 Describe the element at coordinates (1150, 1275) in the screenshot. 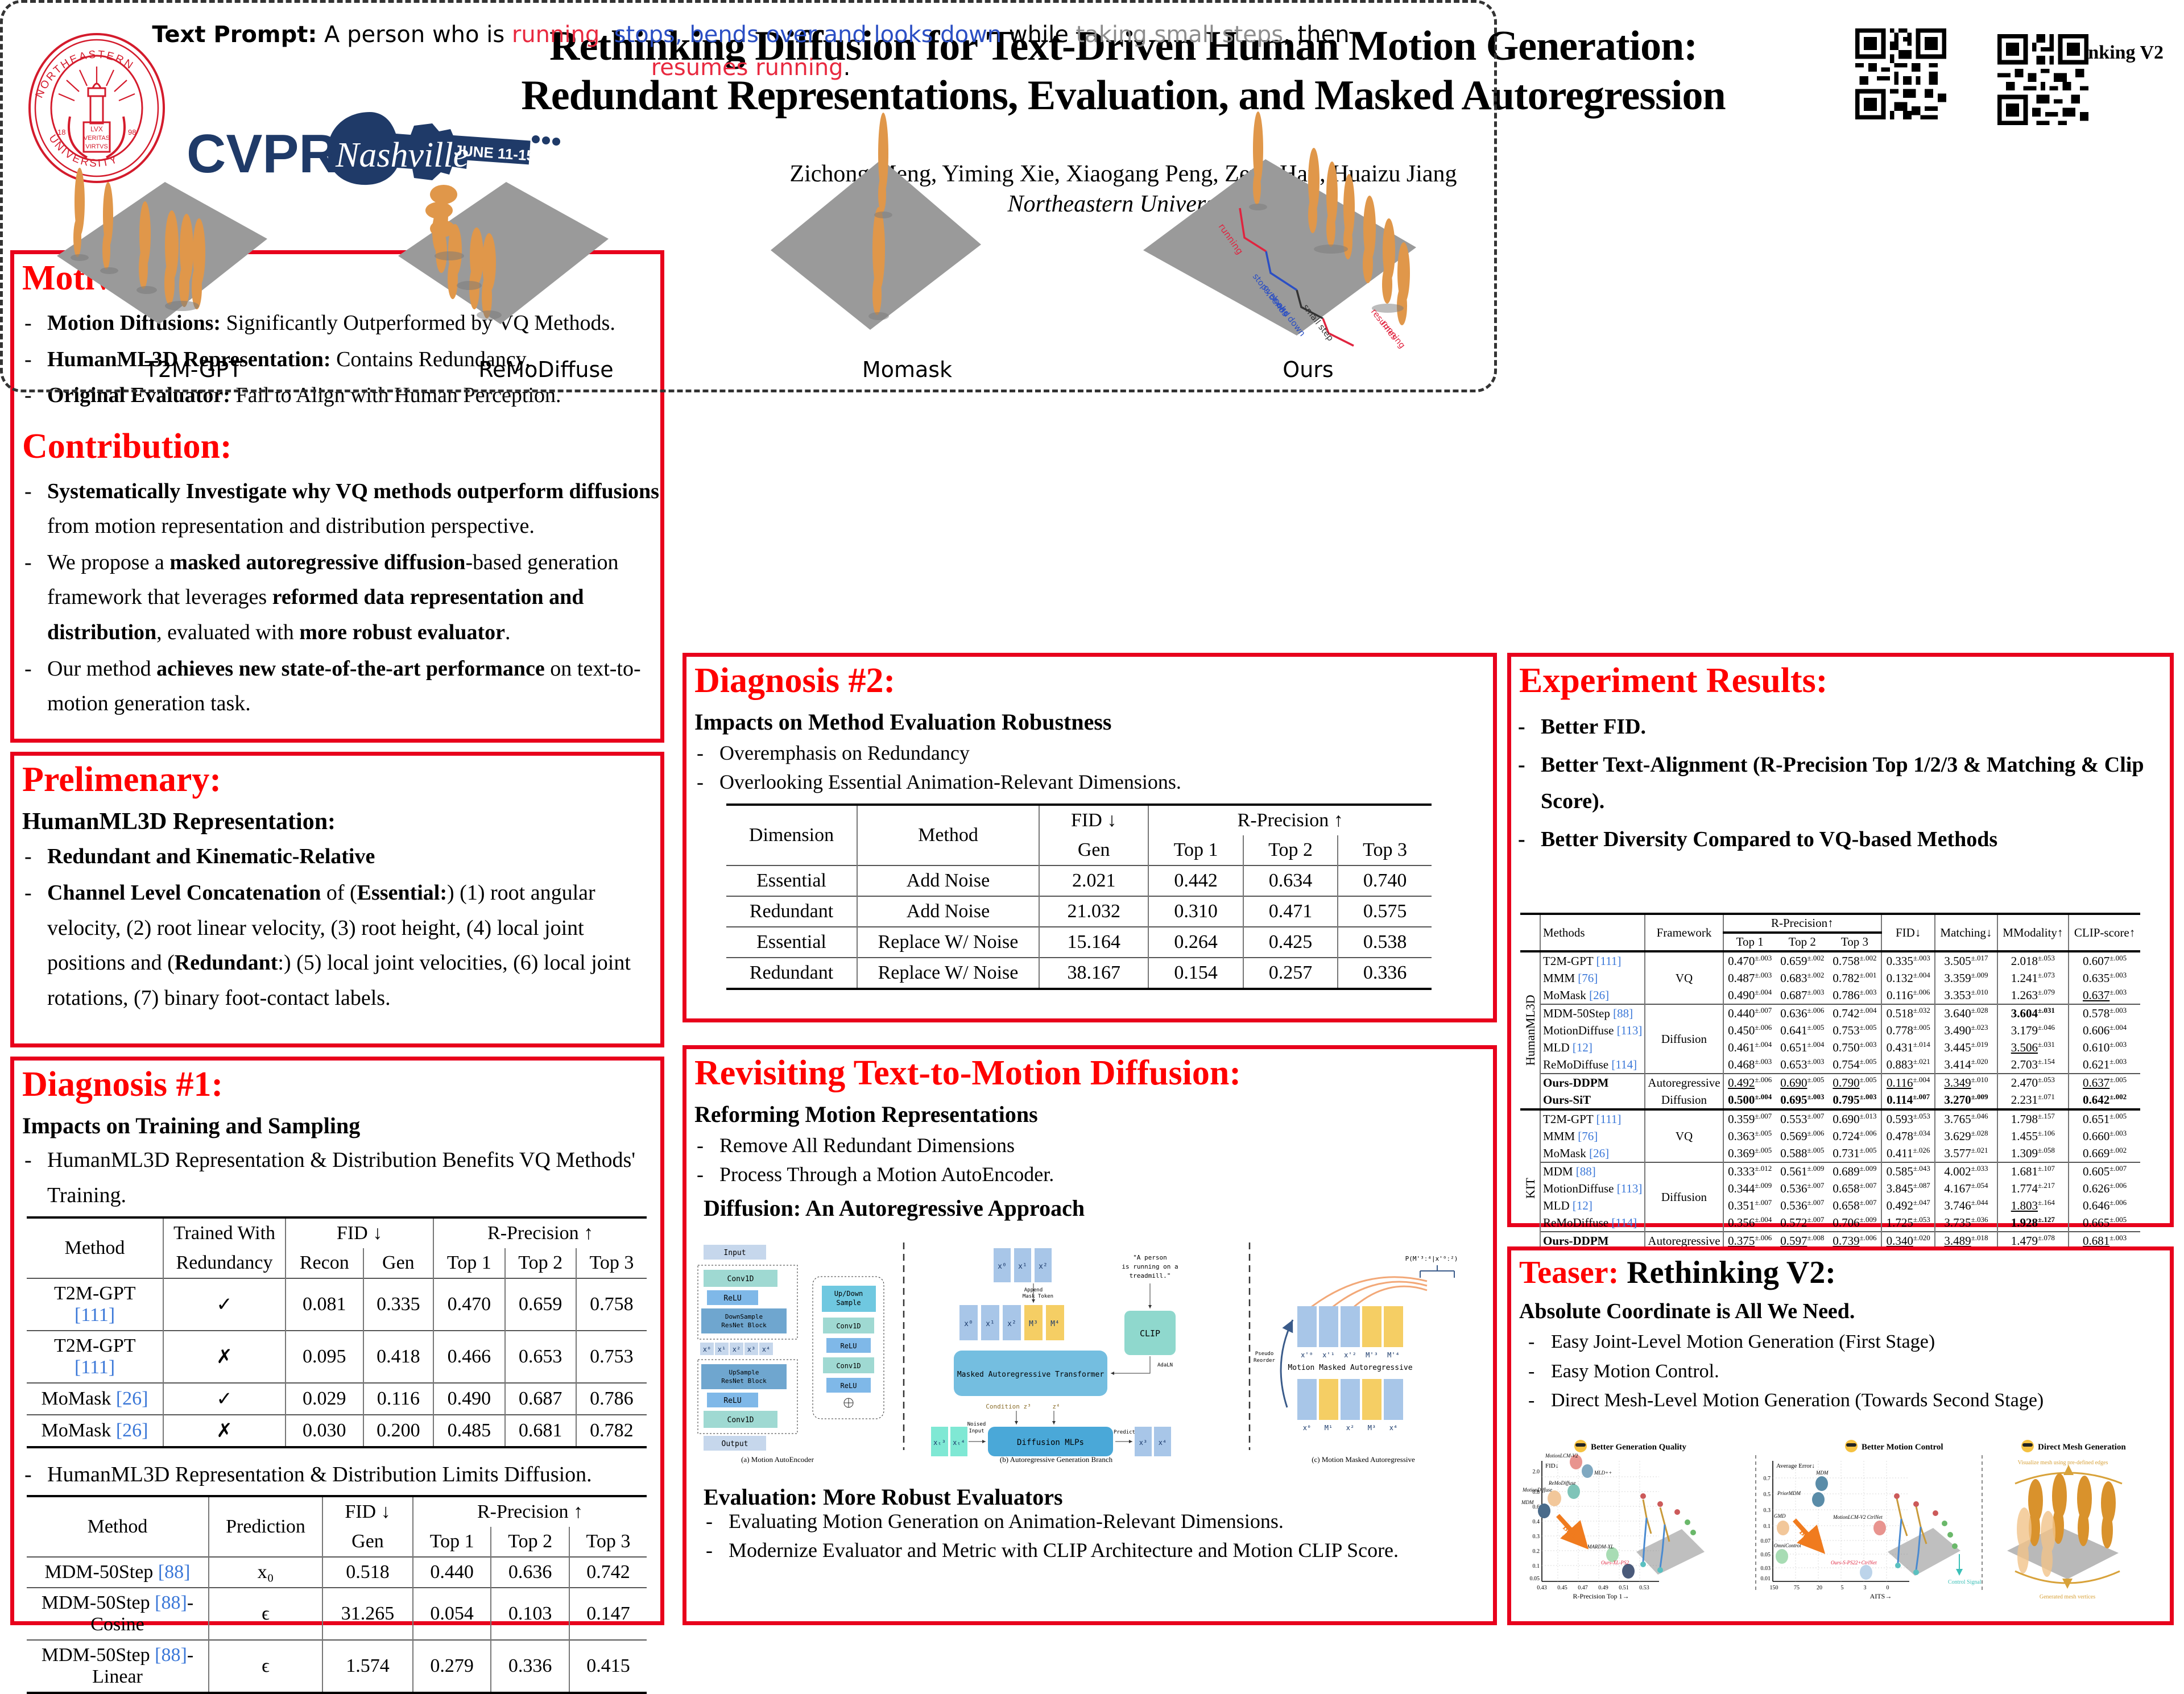

I see `diagram-b-cliptext-3: treadmill."` at that location.